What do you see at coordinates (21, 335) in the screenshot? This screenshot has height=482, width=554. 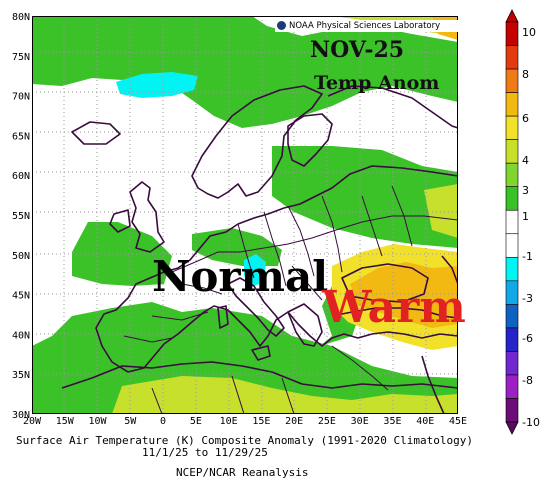 I see `latitude-label: 40N` at bounding box center [21, 335].